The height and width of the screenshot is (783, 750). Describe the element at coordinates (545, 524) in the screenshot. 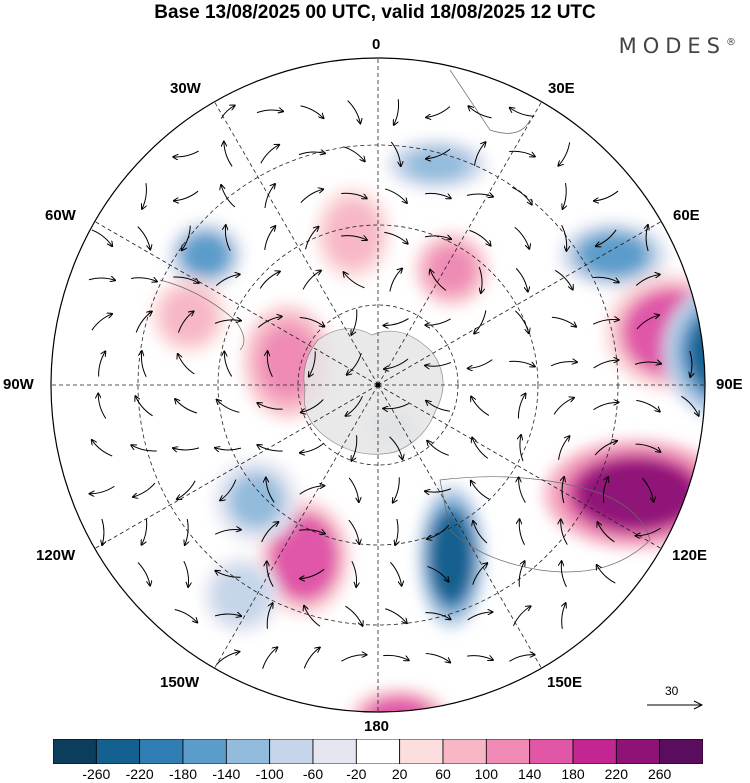

I see `australia-coastline` at that location.